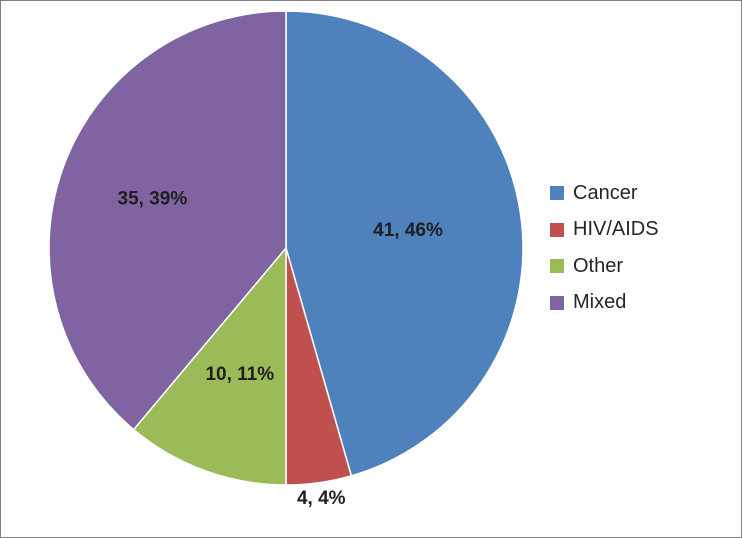 The width and height of the screenshot is (742, 538). What do you see at coordinates (557, 302) in the screenshot?
I see `legend-swatch-mixed` at bounding box center [557, 302].